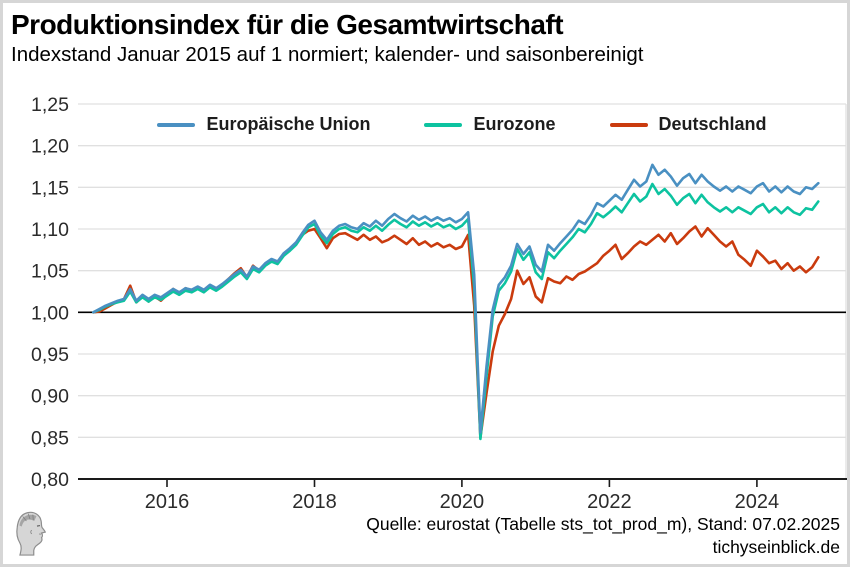 Image resolution: width=850 pixels, height=567 pixels. Describe the element at coordinates (167, 502) in the screenshot. I see `svg-text: 2016` at that location.